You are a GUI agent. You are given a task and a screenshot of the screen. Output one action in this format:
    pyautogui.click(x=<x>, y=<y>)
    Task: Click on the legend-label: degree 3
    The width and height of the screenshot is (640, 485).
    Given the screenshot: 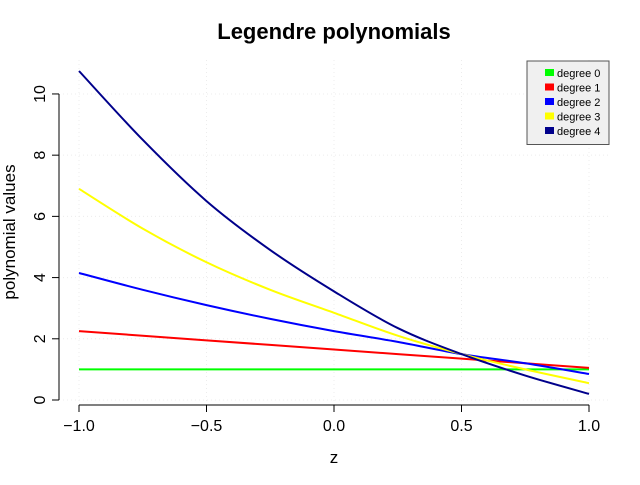 What is the action you would take?
    pyautogui.click(x=578, y=118)
    